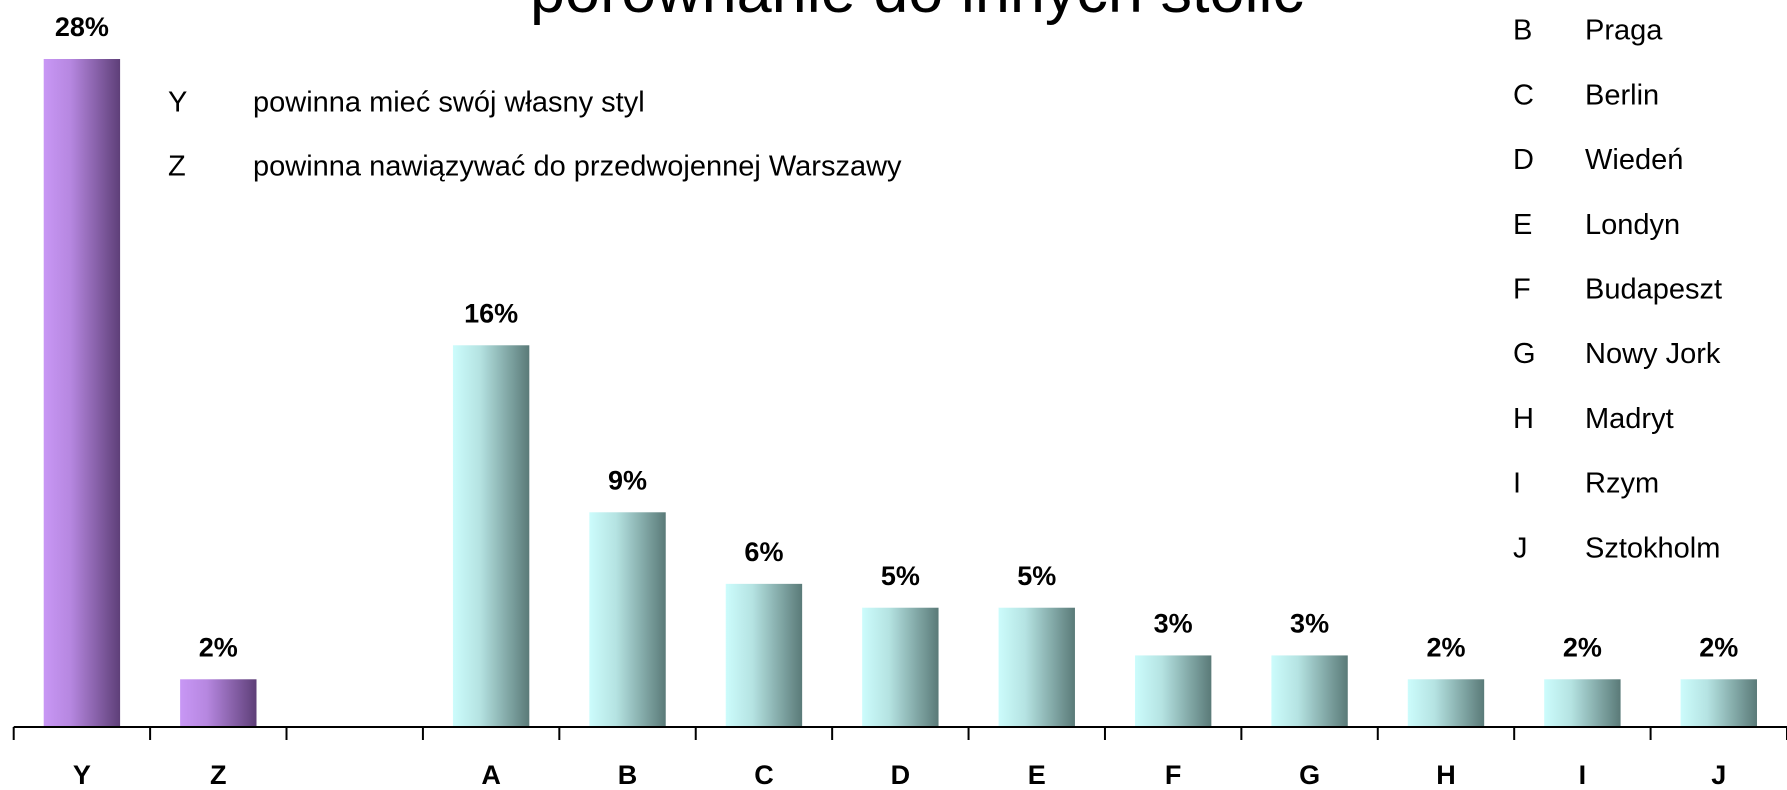  Describe the element at coordinates (627, 480) in the screenshot. I see `data-label: 9%` at that location.